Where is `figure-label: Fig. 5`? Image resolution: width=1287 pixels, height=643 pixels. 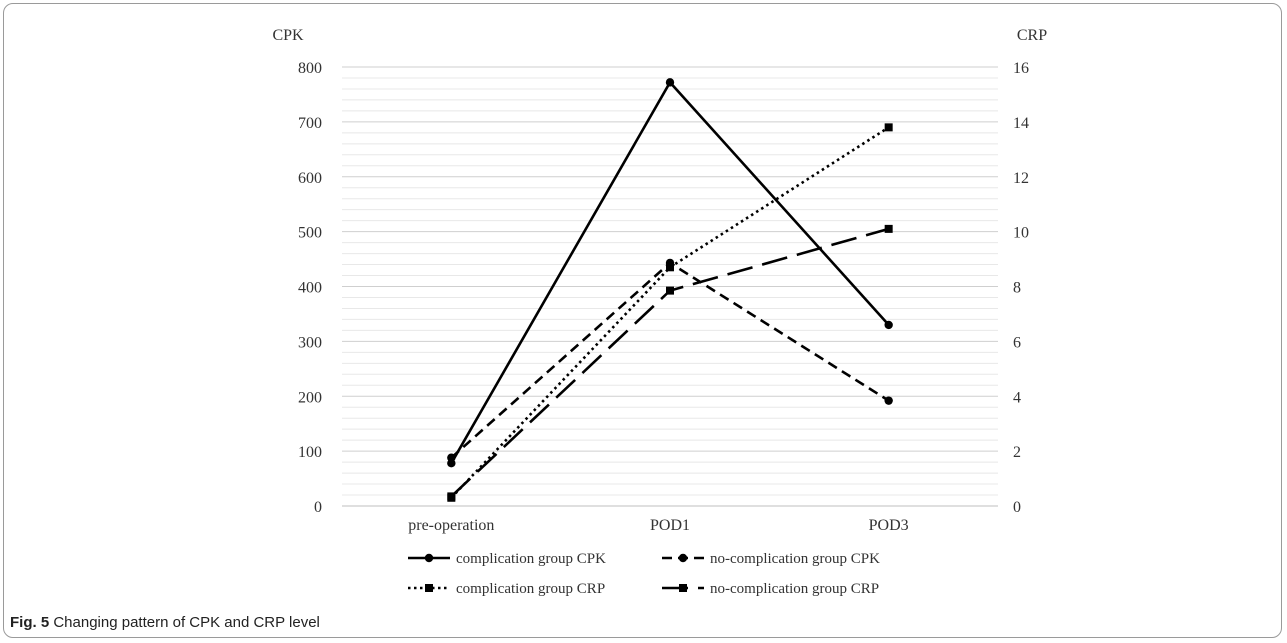 figure-label: Fig. 5 is located at coordinates (30, 622).